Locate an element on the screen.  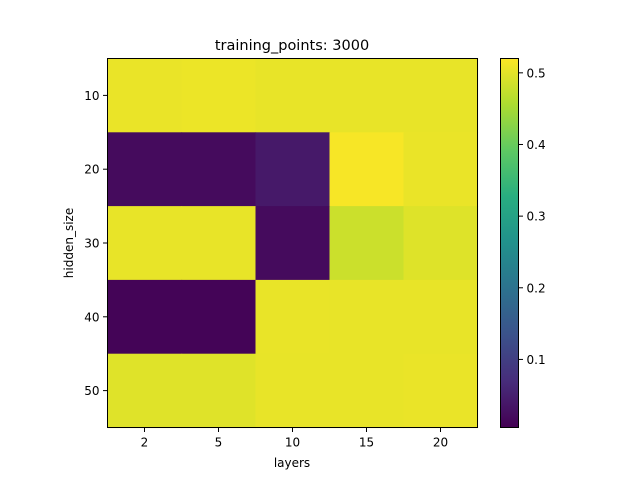
y-axis-label: hidden_size is located at coordinates (69, 243).